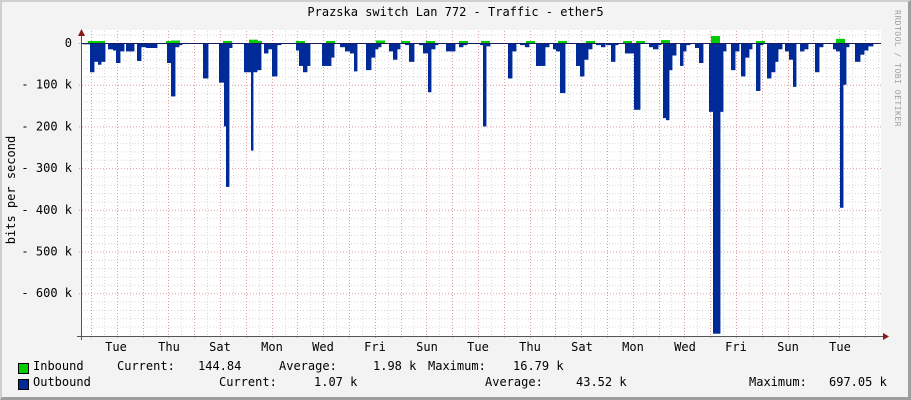 The width and height of the screenshot is (911, 400). I want to click on y-tick-label: - 400 k, so click(46, 210).